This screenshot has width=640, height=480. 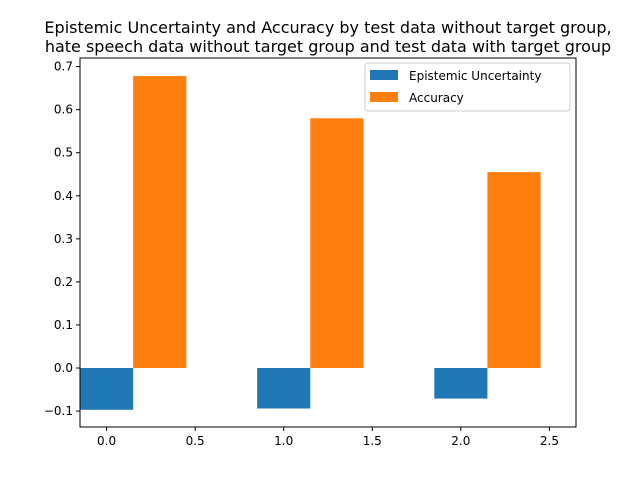 What do you see at coordinates (384, 75) in the screenshot?
I see `legend-swatch-epistemic-uncertainty` at bounding box center [384, 75].